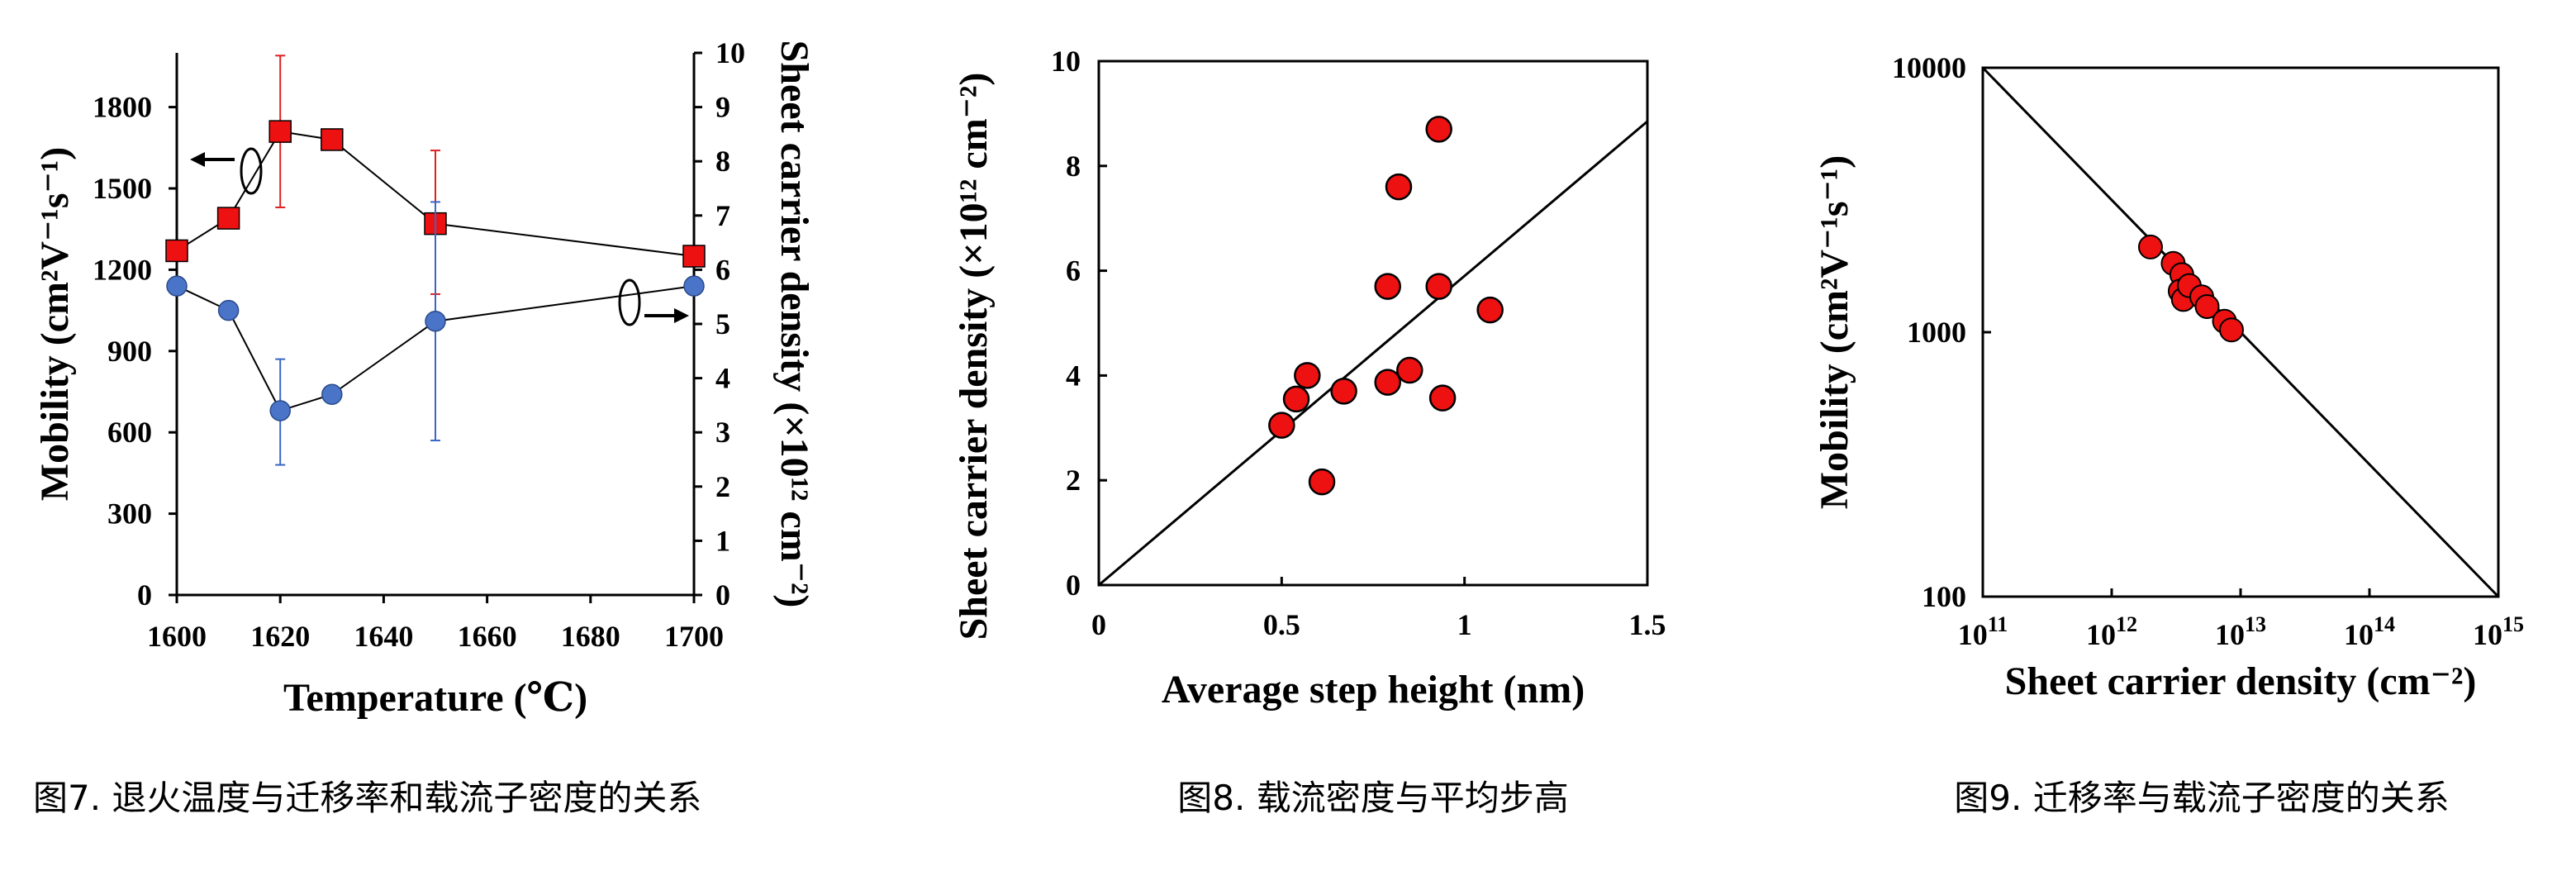  What do you see at coordinates (681, 315) in the screenshot?
I see `chart1-right-arrow-head` at bounding box center [681, 315].